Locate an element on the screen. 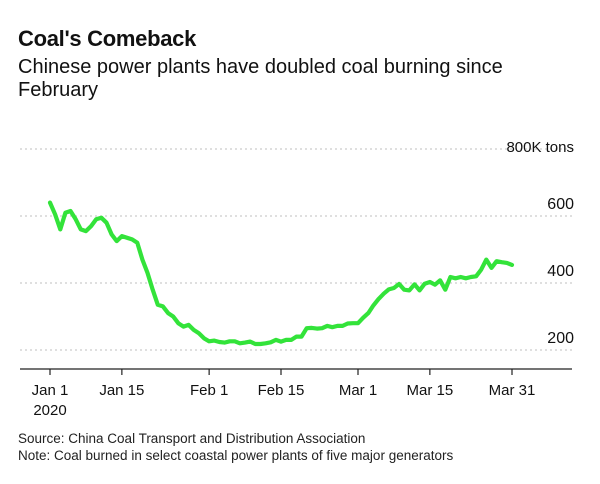 Image resolution: width=600 pixels, height=484 pixels. chart-title: Coal's Comeback is located at coordinates (107, 38).